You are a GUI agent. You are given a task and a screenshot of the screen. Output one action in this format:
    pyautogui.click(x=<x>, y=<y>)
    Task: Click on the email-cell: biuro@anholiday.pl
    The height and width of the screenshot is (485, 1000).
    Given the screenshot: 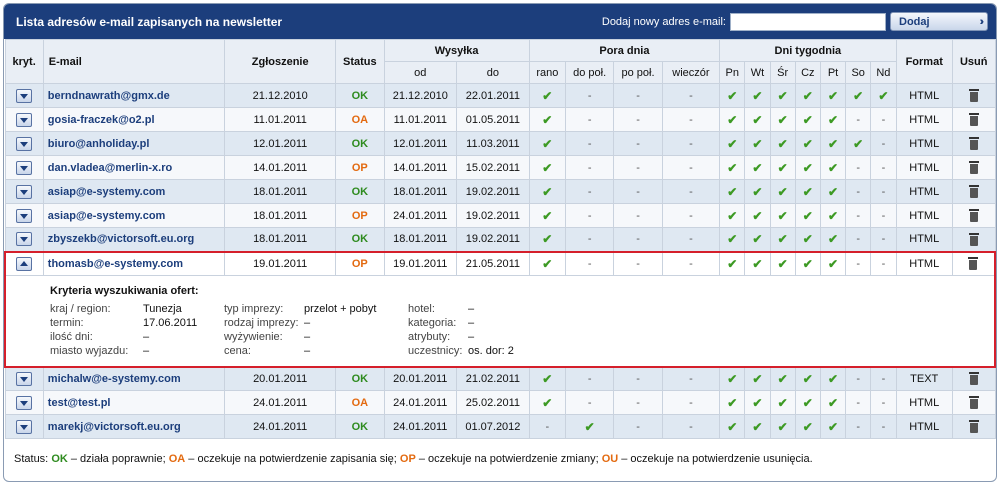 What is the action you would take?
    pyautogui.click(x=134, y=143)
    